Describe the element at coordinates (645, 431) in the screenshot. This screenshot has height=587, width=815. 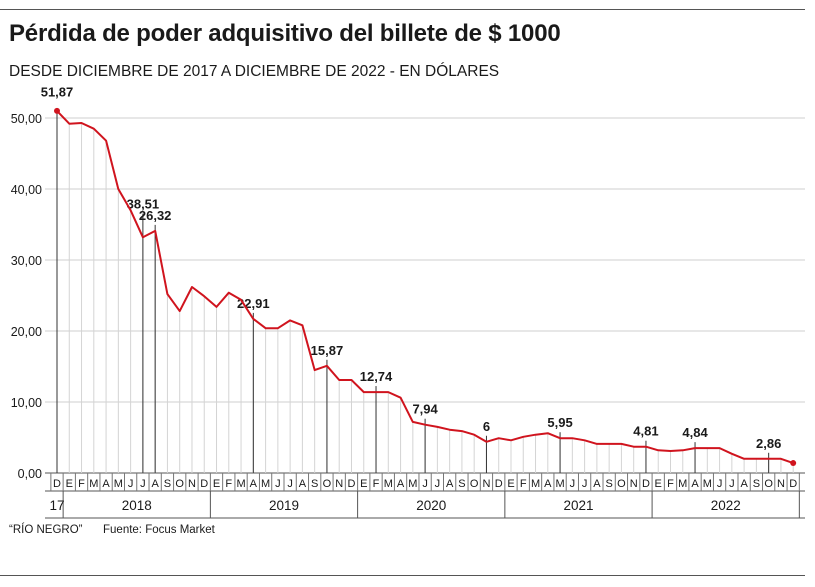
I see `annotation-label: 4,81` at that location.